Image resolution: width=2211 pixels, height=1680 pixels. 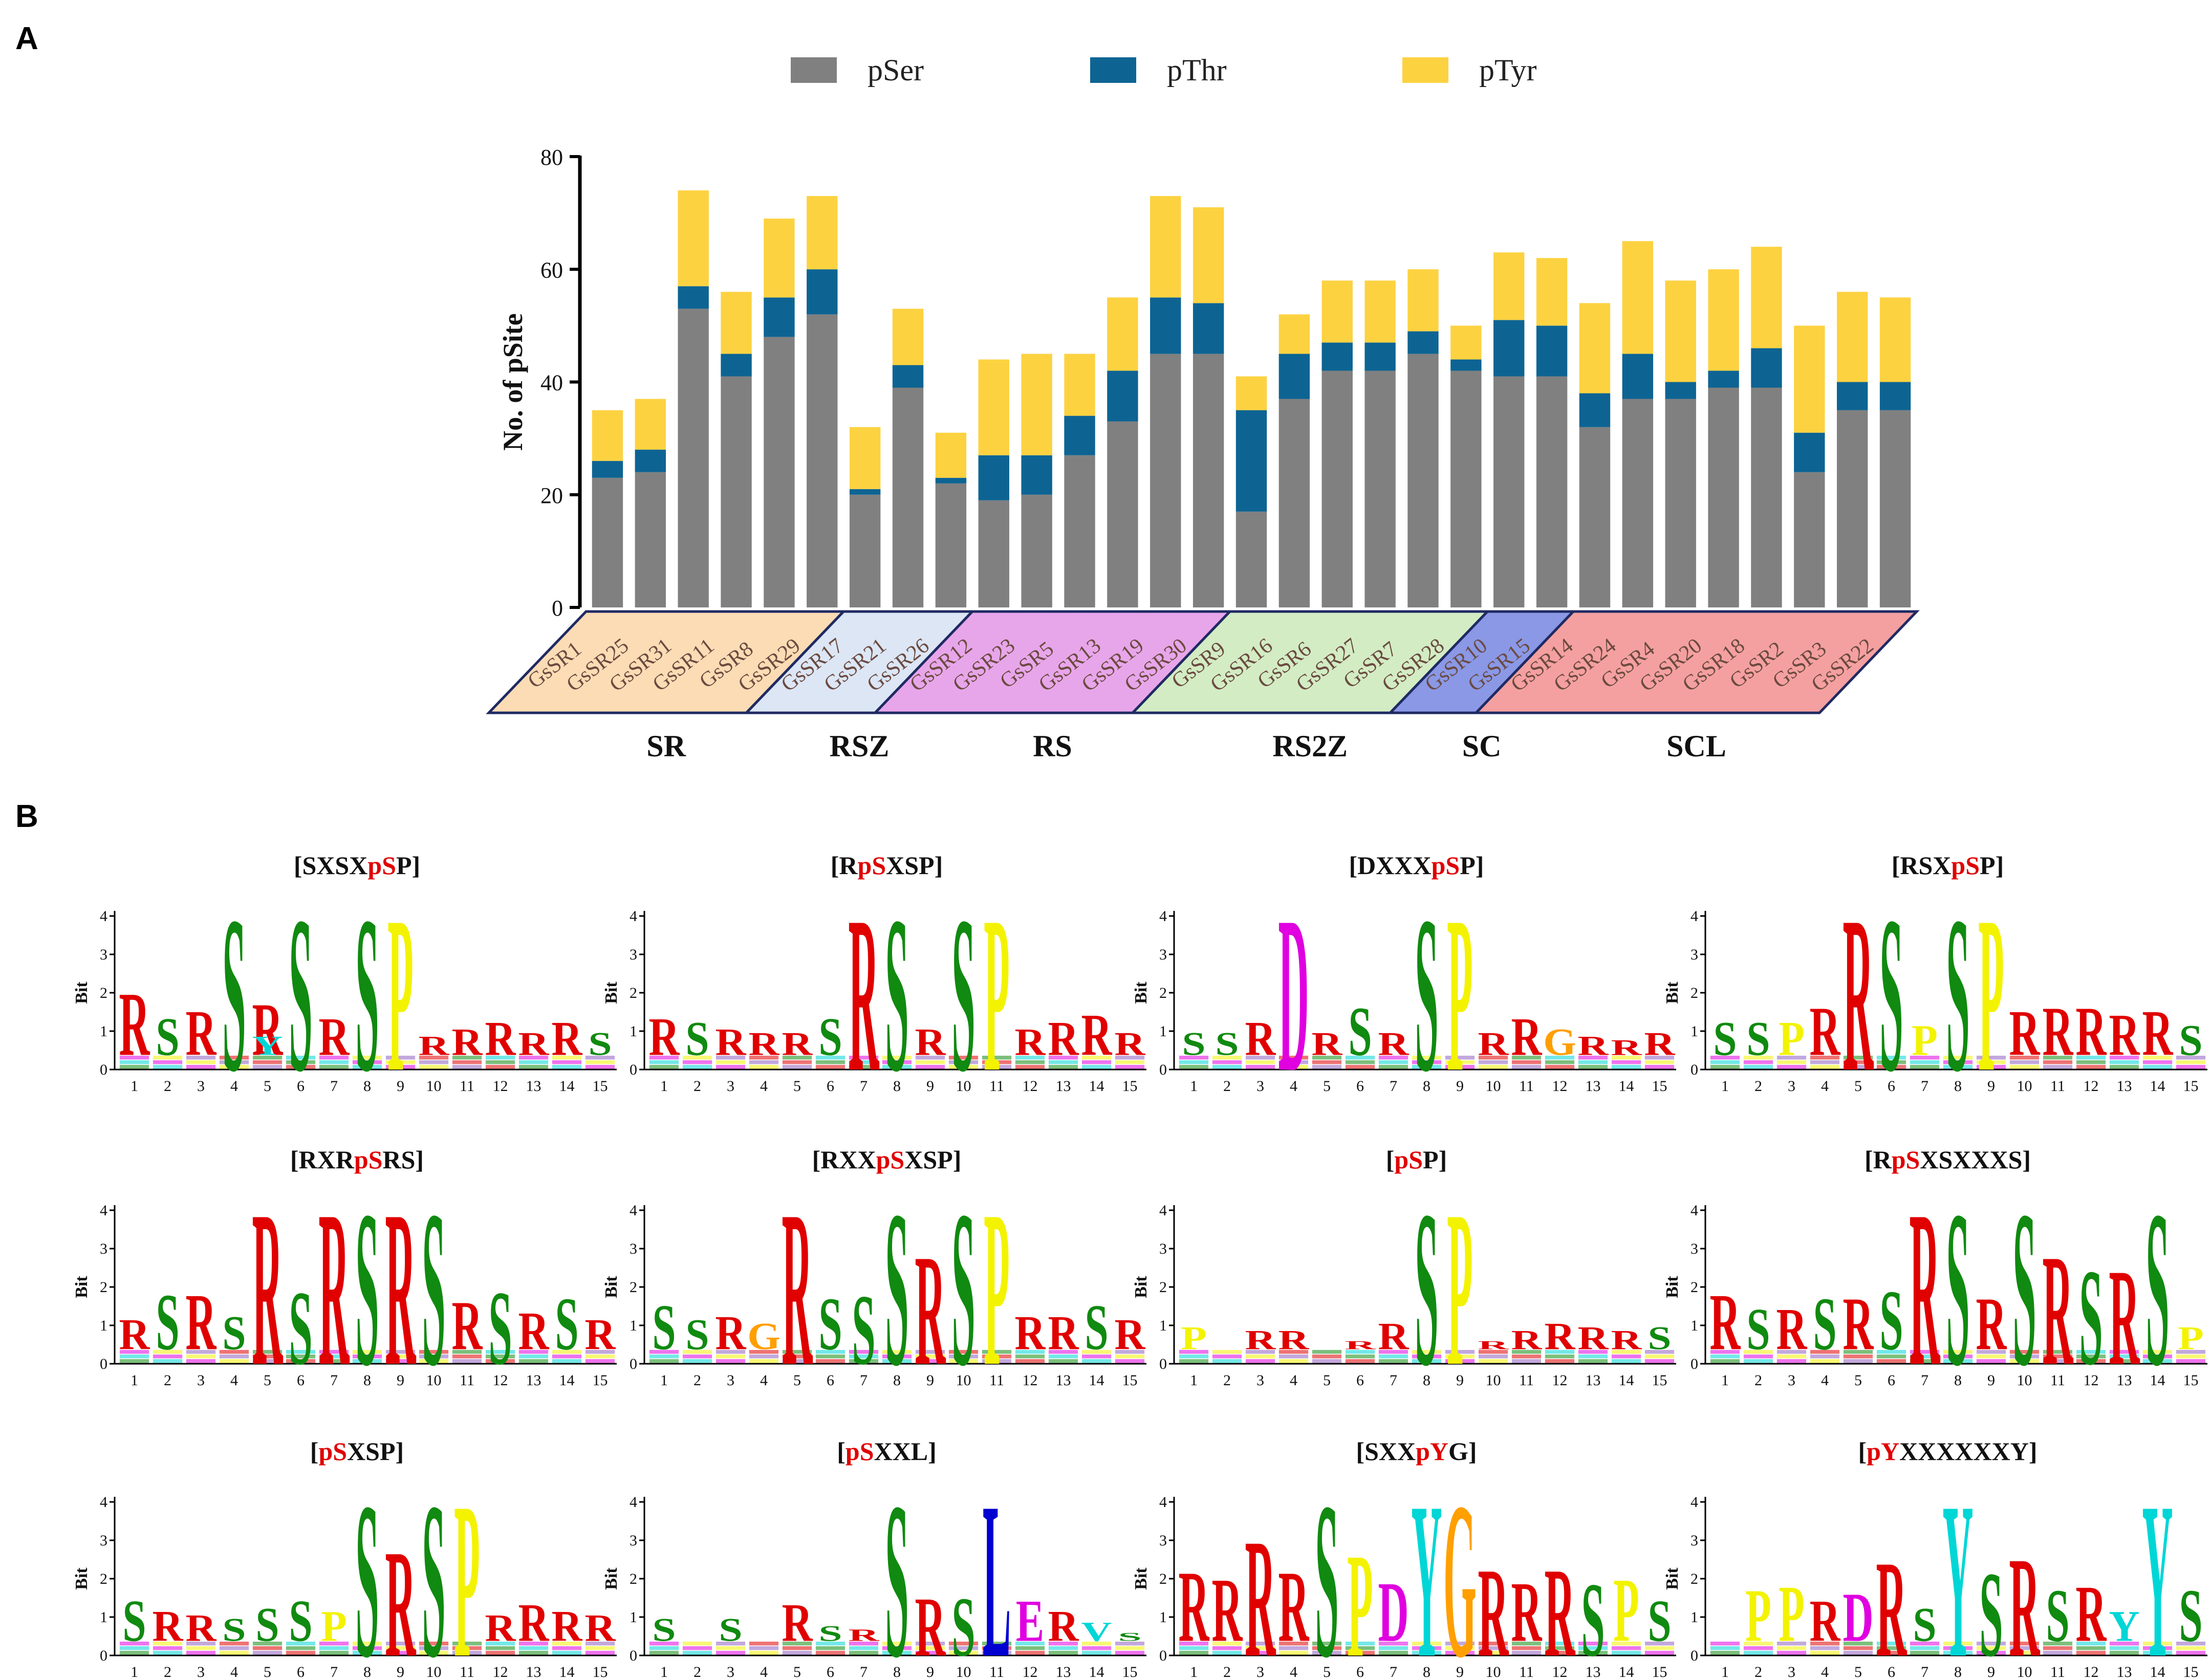 I want to click on logo-letter-bg-S-pos15: S, so click(x=2190, y=1615).